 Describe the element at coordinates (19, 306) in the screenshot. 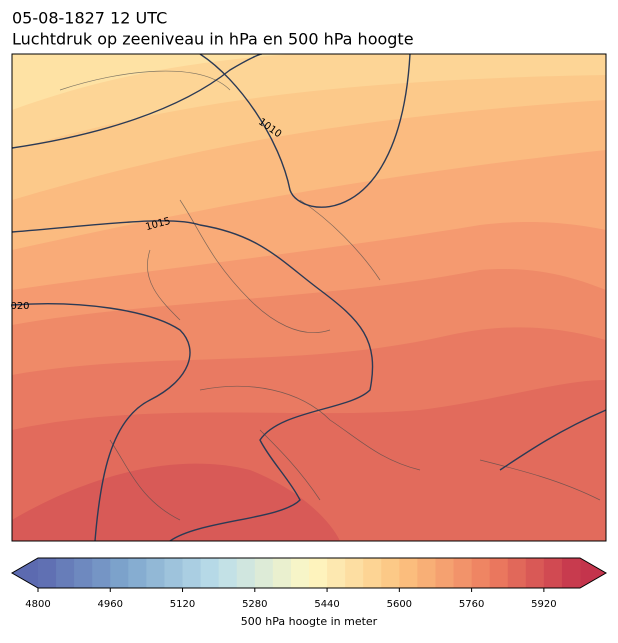

I see `contour-label: 020` at that location.